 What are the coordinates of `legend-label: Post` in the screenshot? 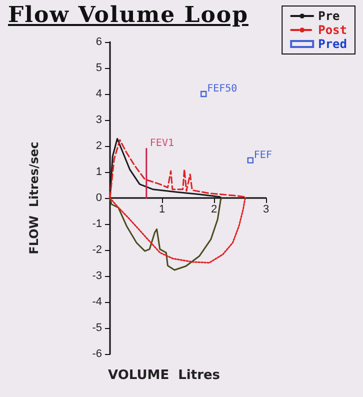 It's located at (333, 30).